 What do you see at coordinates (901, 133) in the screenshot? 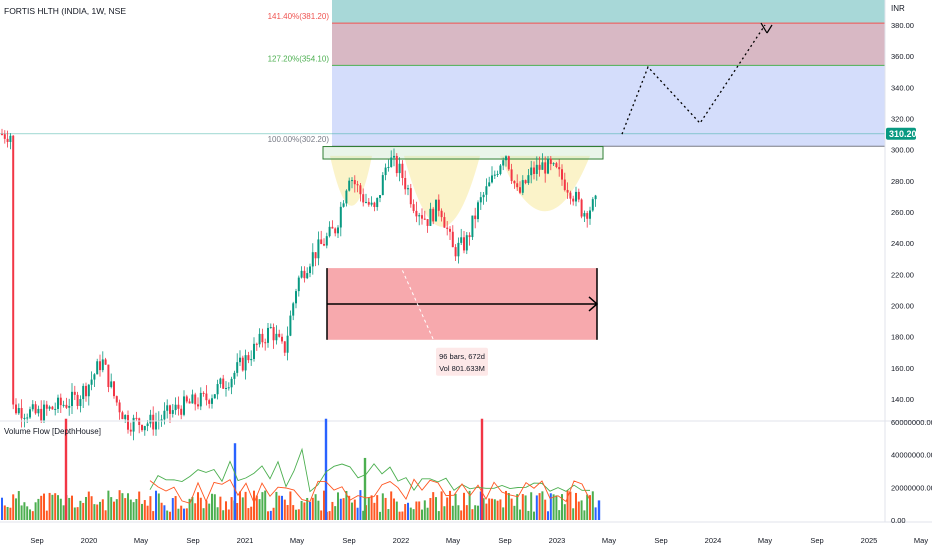
I see `last-price-badge` at bounding box center [901, 133].